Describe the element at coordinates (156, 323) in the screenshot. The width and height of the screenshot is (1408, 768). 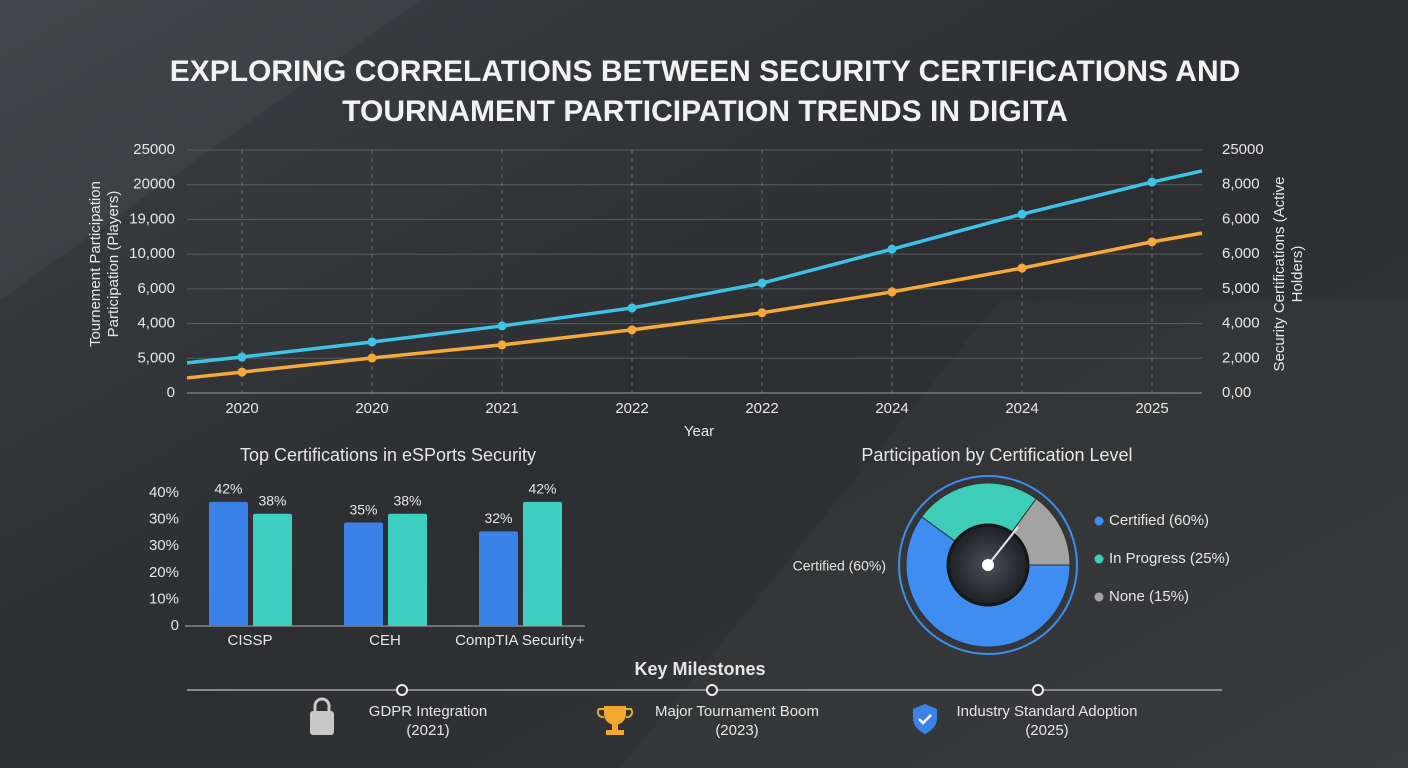
I see `y-tick-label: 4,000` at that location.